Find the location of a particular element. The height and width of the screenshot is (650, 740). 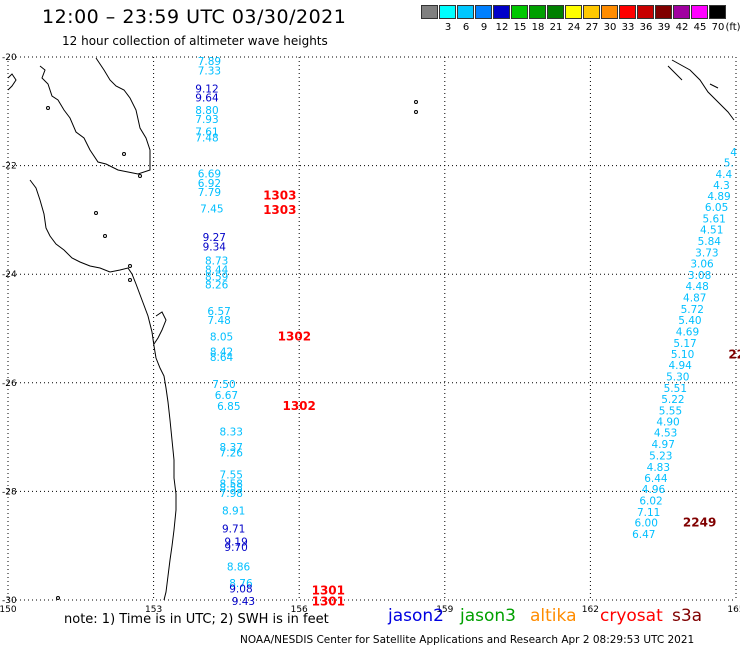

scale-tick-label: 30 is located at coordinates (610, 27).